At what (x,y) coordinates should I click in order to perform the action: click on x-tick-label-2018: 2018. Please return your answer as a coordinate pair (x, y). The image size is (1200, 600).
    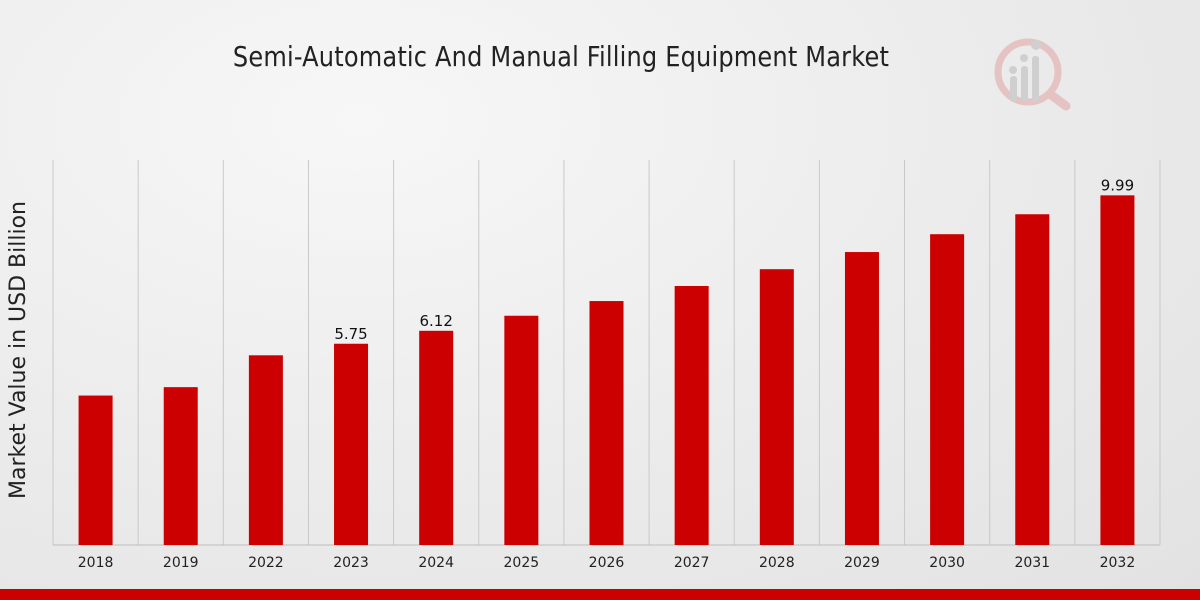
    Looking at the image, I should click on (96, 563).